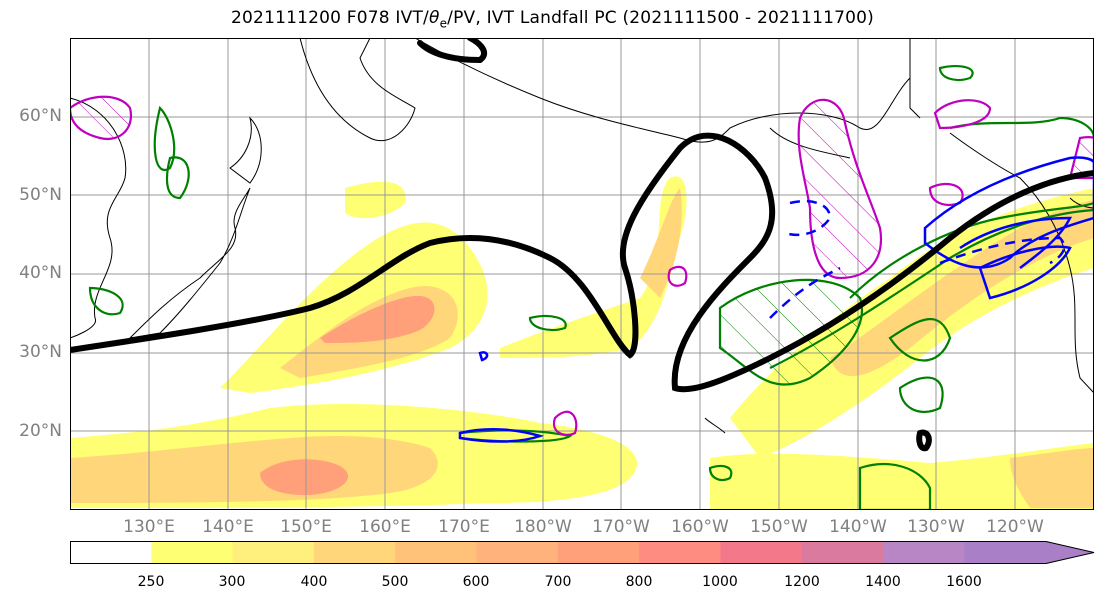 Image resolution: width=1105 pixels, height=603 pixels. What do you see at coordinates (151, 582) in the screenshot?
I see `colorbar-tick: 250` at bounding box center [151, 582].